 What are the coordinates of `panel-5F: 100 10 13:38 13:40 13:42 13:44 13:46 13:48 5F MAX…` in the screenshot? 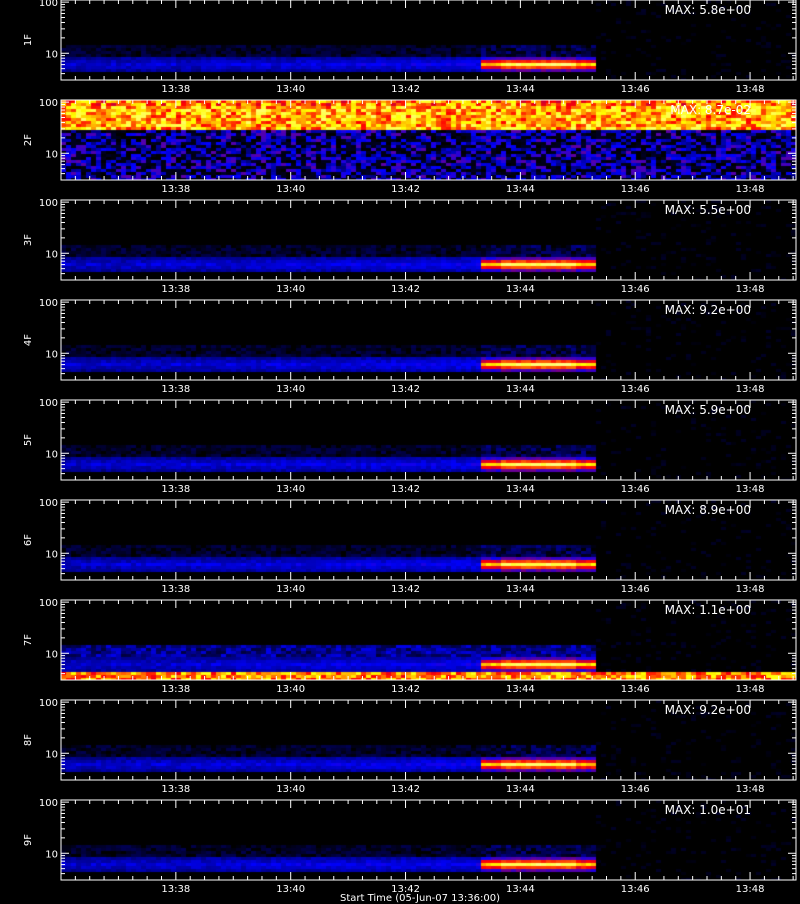 It's located at (410, 446).